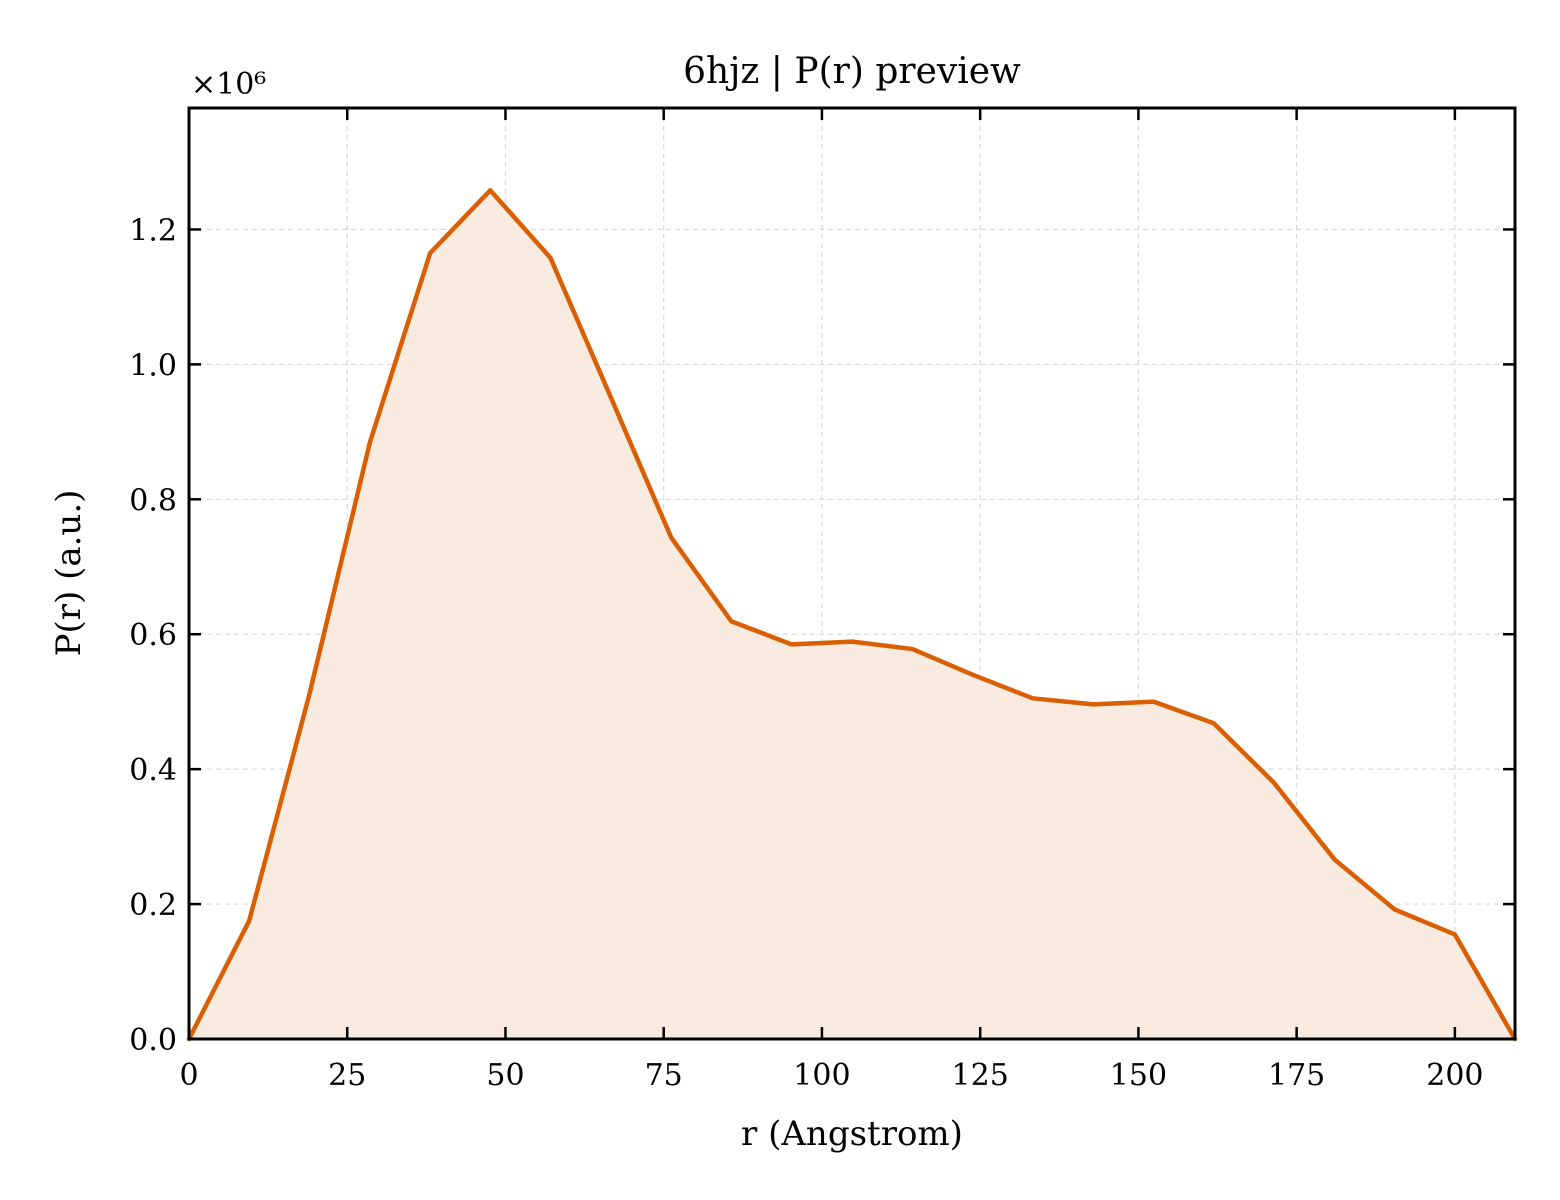 Image resolution: width=1560 pixels, height=1200 pixels. Describe the element at coordinates (852, 1134) in the screenshot. I see `x-axis-label: r (Angstrom)` at that location.